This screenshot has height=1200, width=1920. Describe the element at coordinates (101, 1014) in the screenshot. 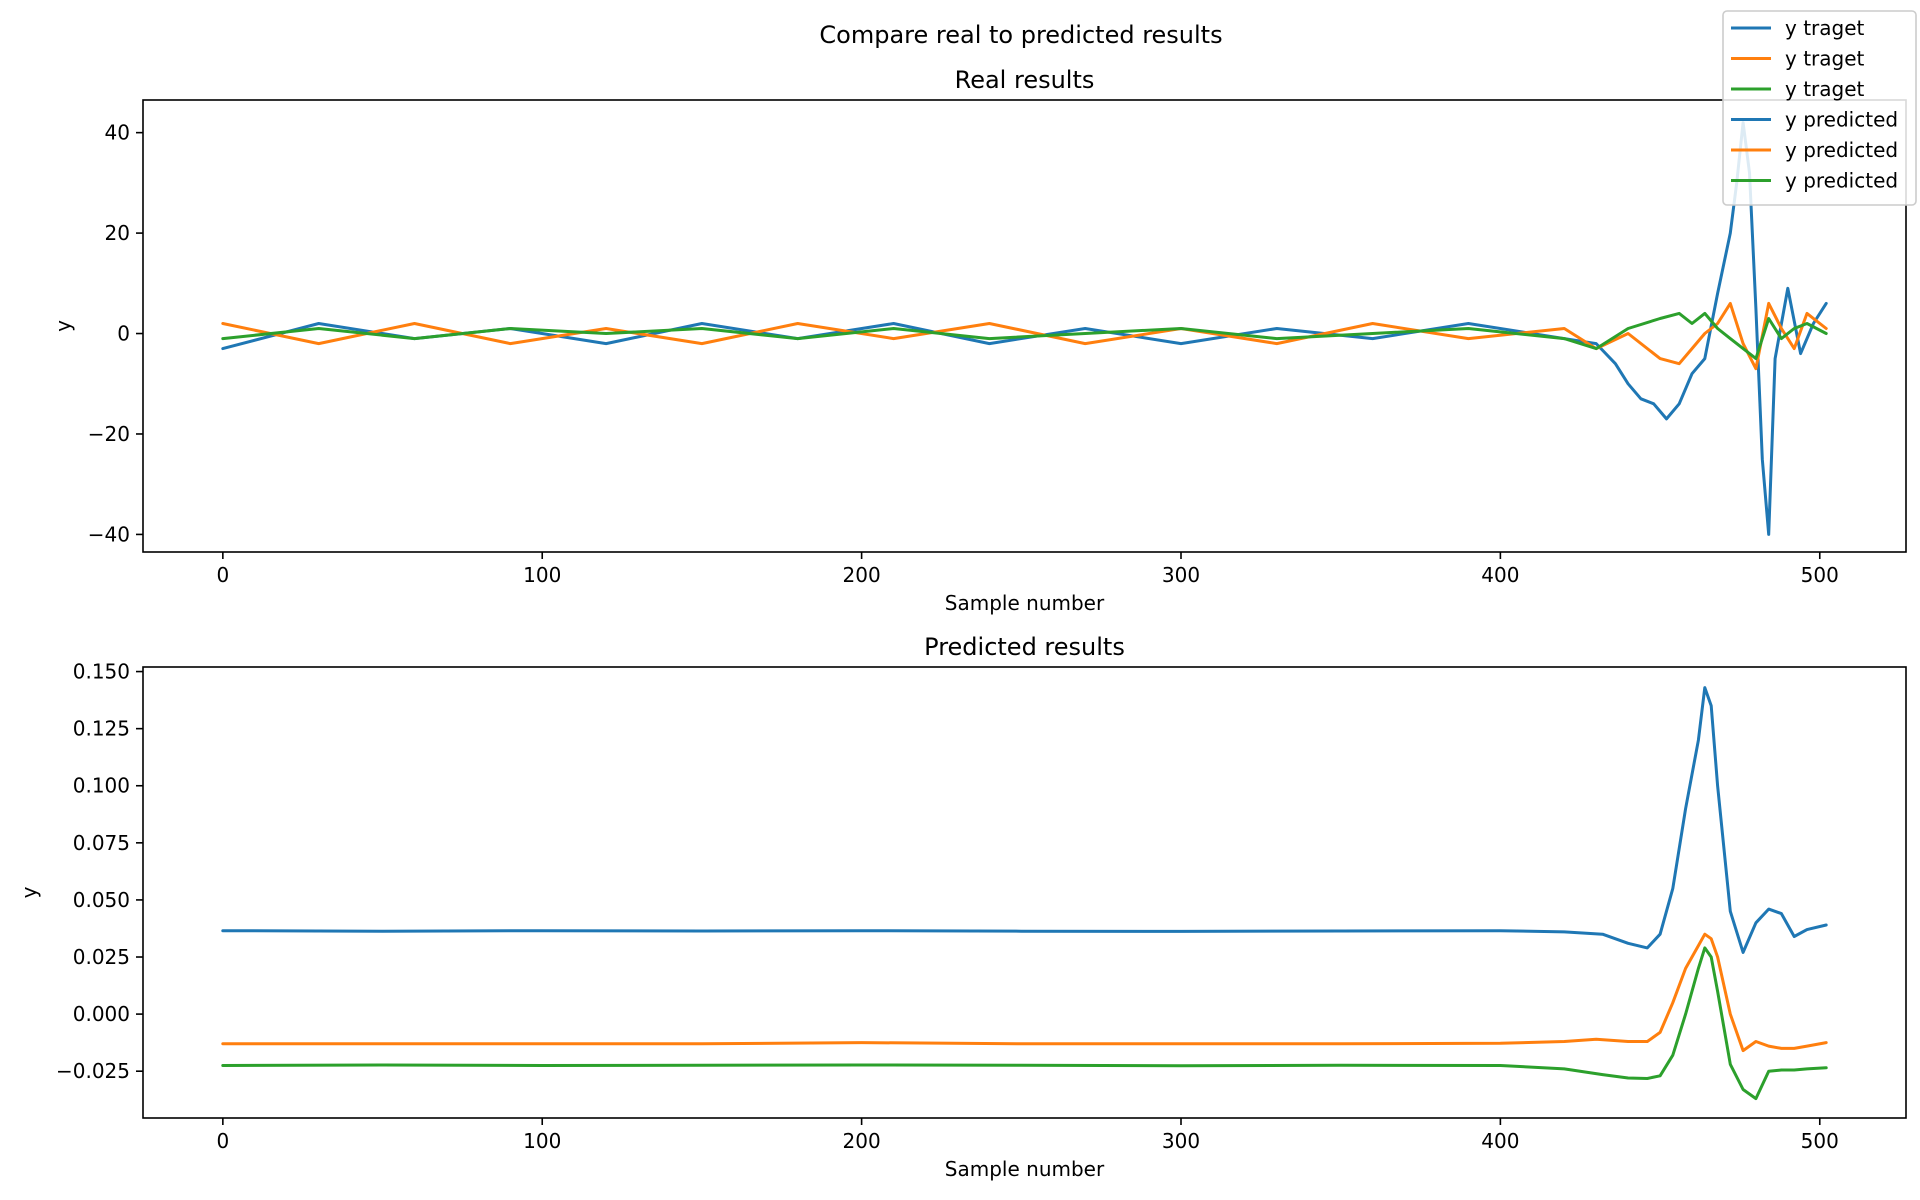

I see `y-tick-label: 0.000` at that location.